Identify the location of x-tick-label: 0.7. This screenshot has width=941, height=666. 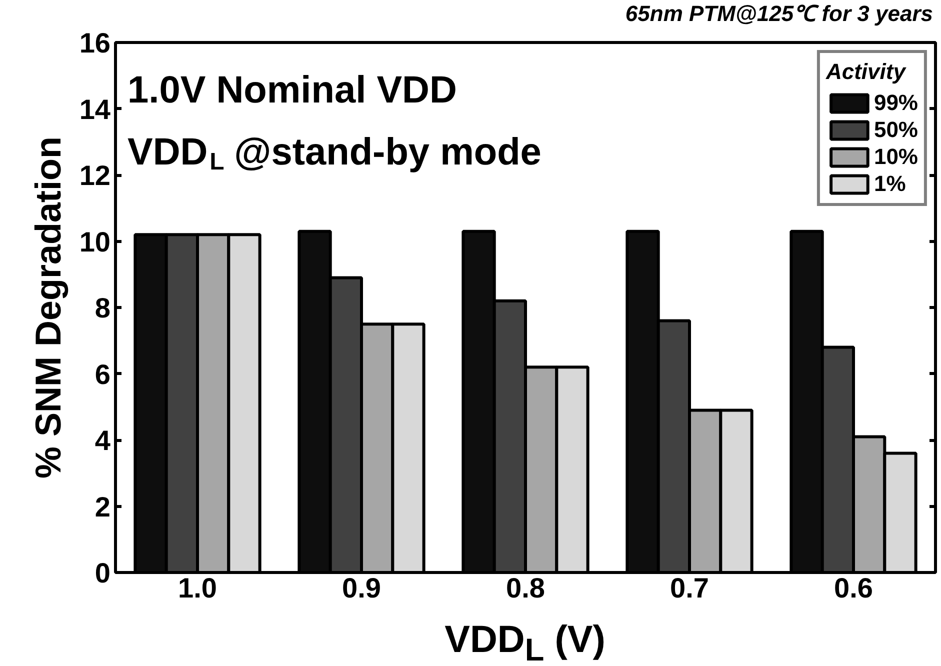
(689, 588).